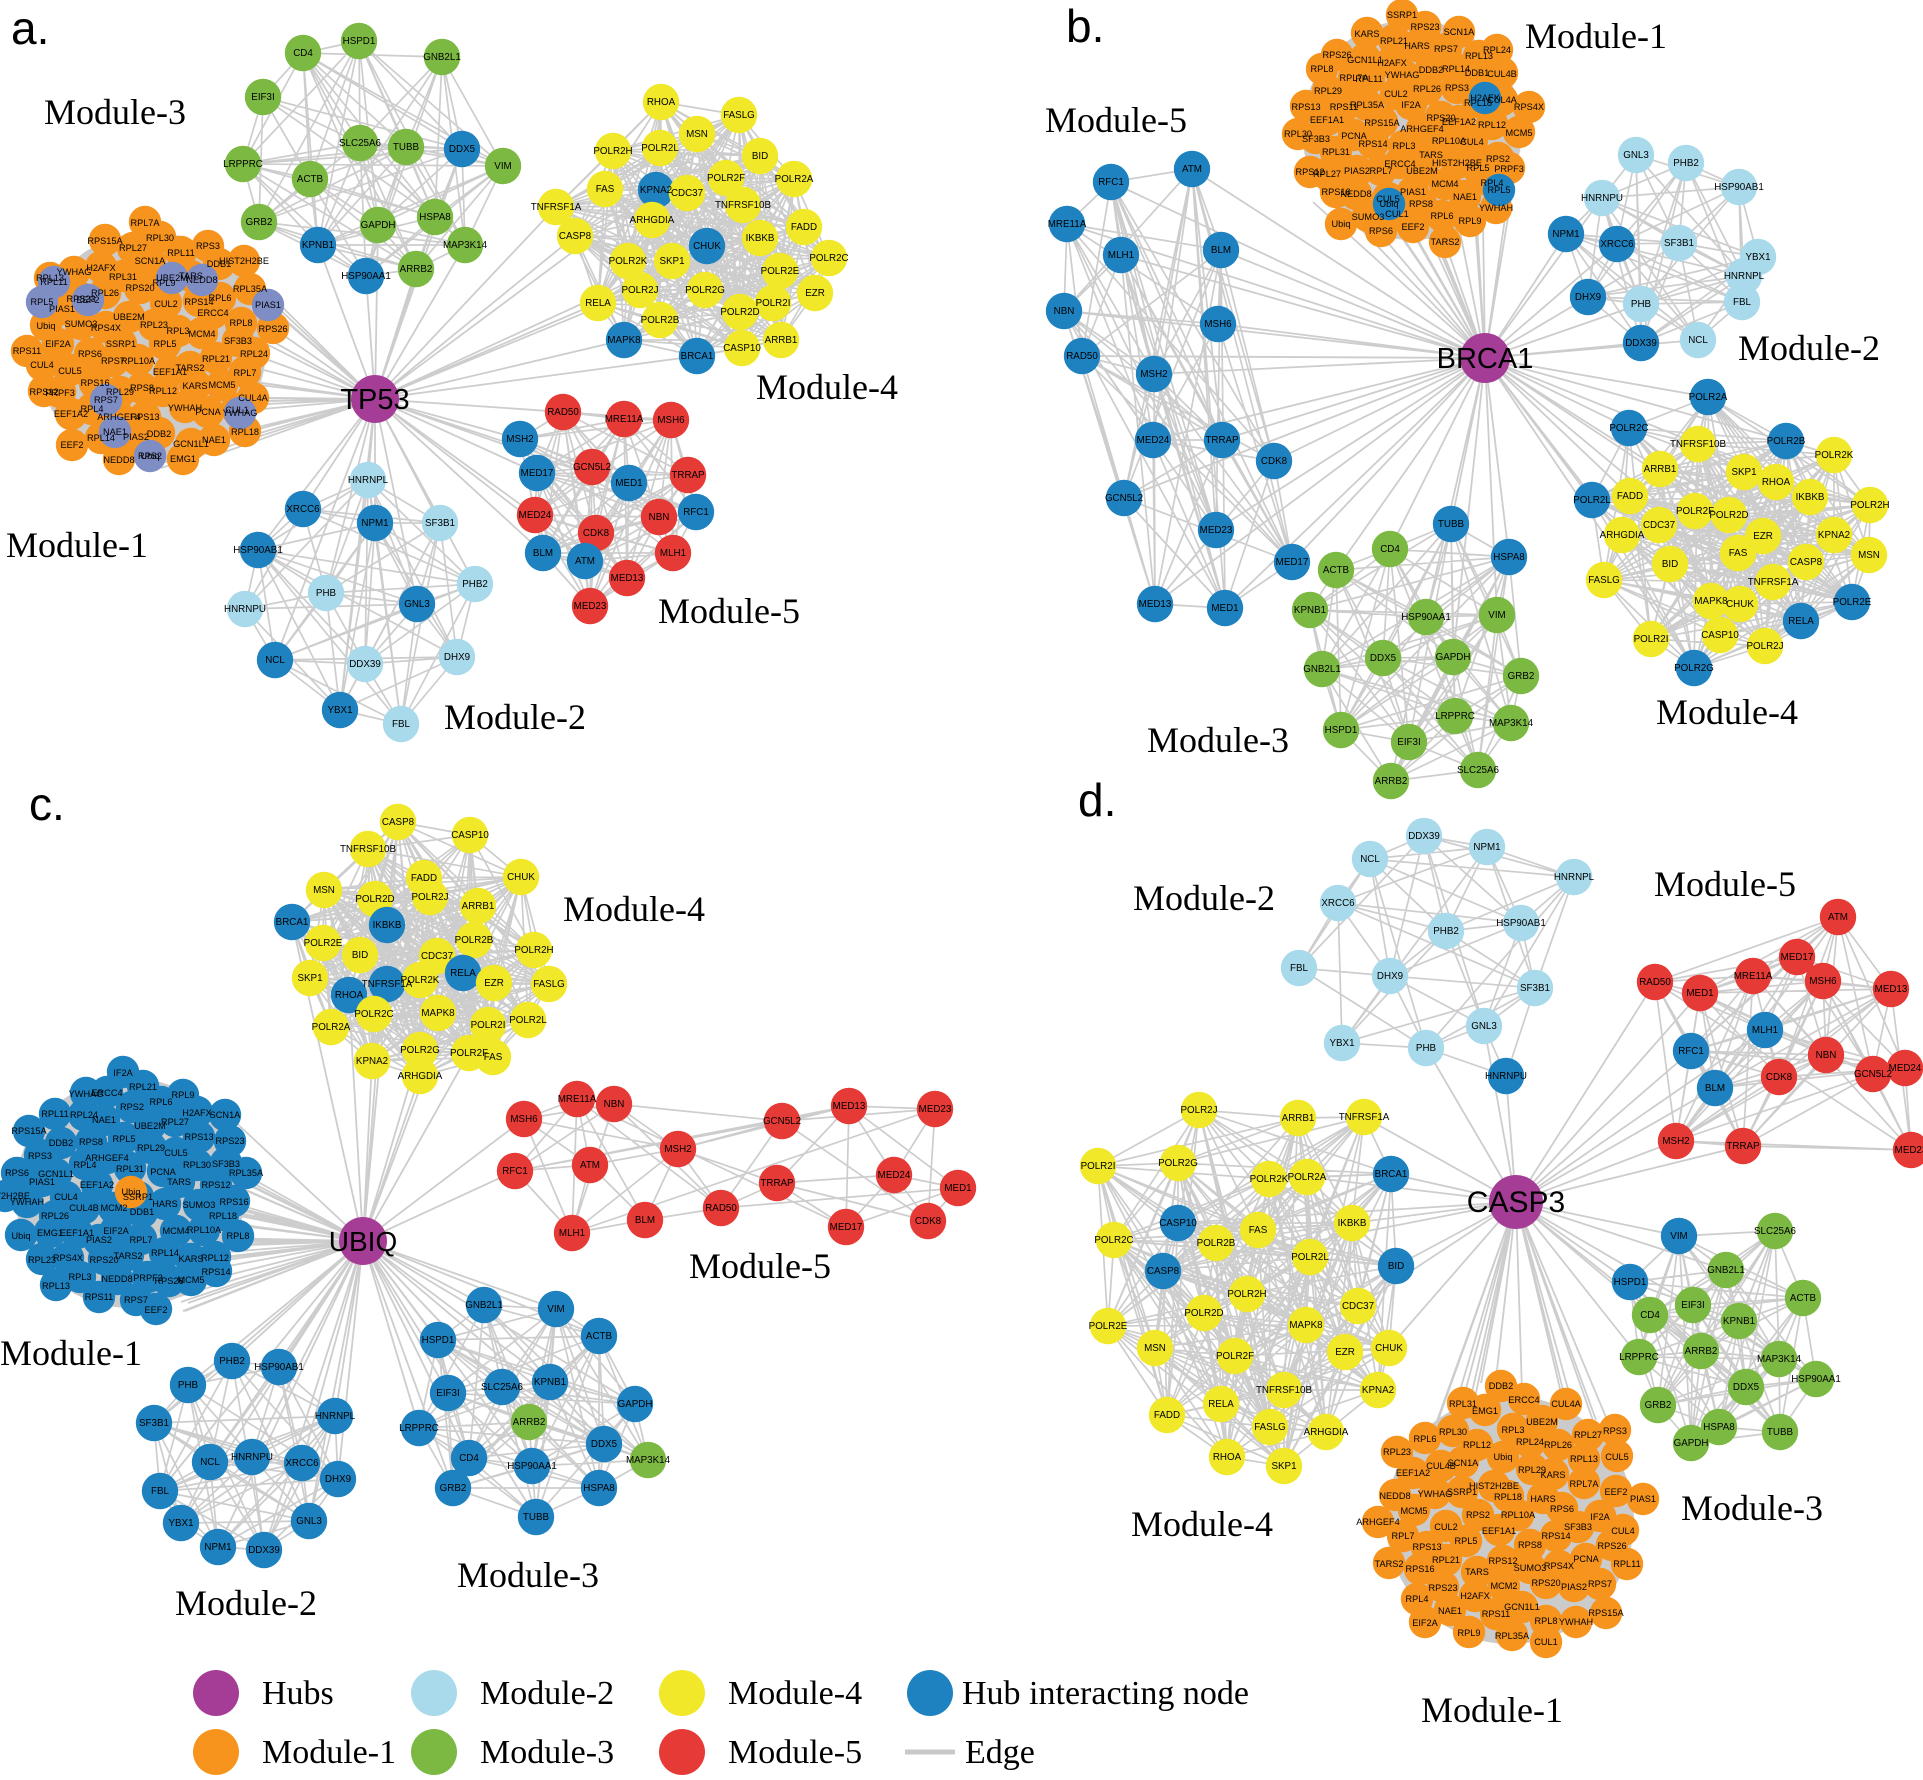 This screenshot has height=1780, width=1923. I want to click on svg-text: EIF3I, so click(447, 1393).